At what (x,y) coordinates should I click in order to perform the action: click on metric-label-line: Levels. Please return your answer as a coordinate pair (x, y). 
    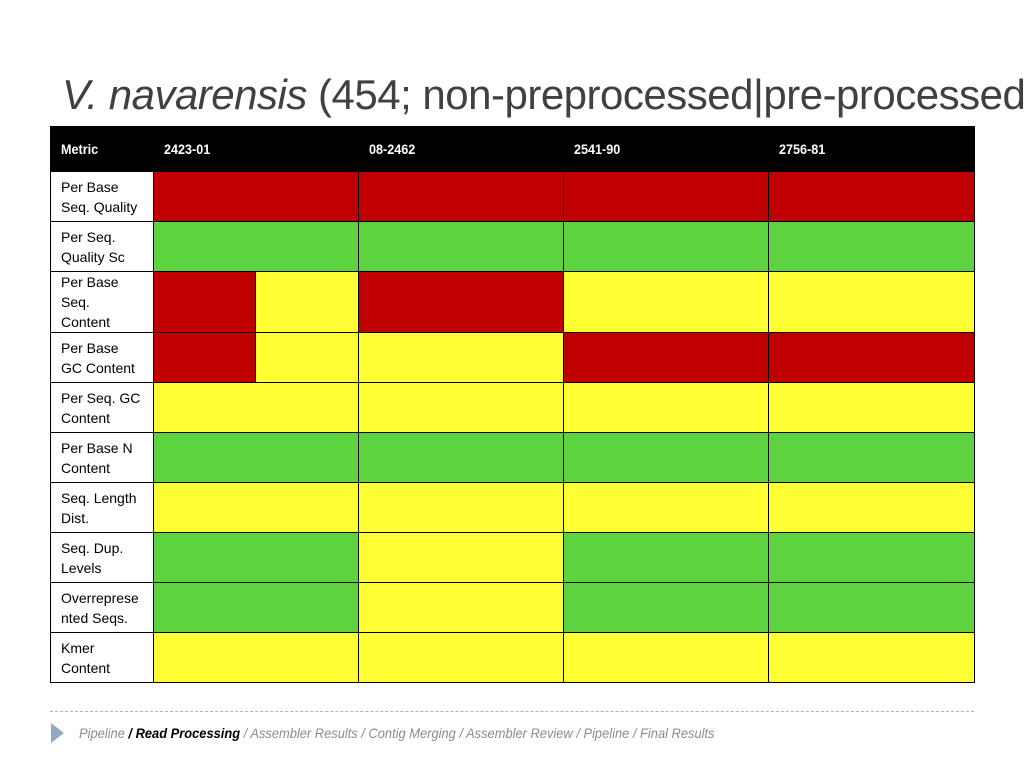
    Looking at the image, I should click on (81, 567).